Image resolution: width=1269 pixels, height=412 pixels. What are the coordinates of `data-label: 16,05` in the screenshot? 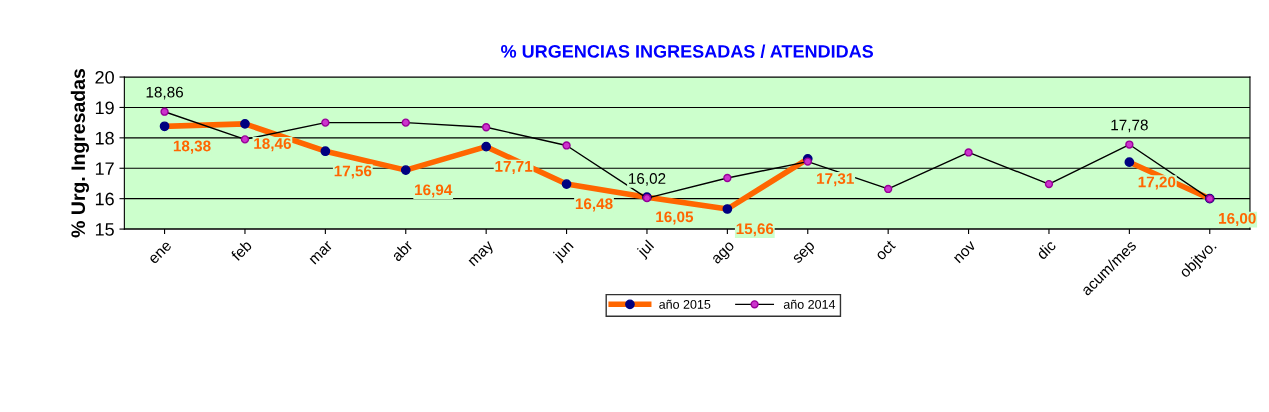 It's located at (675, 218).